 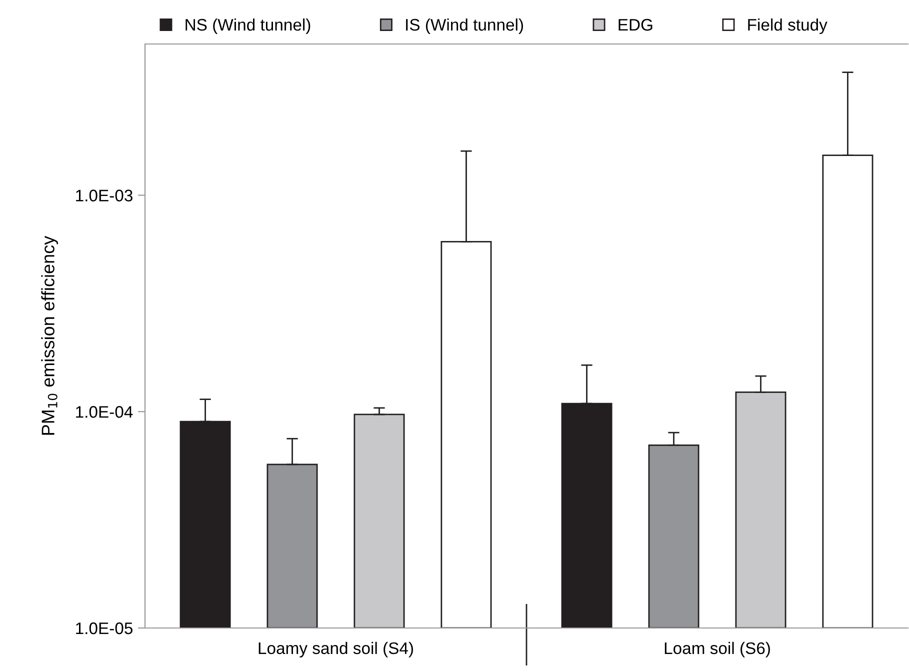 I want to click on x-tick-label: Loam soil (S6), so click(x=717, y=650).